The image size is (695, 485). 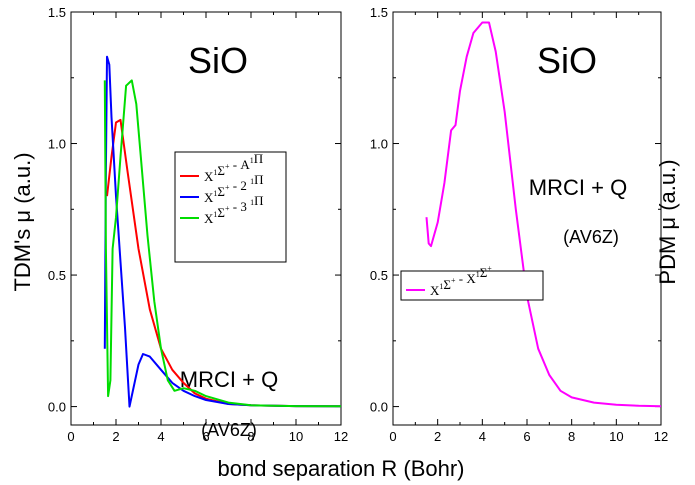 I want to click on legend-entry: X1Σ+ - 3 1Π, so click(x=233, y=209).